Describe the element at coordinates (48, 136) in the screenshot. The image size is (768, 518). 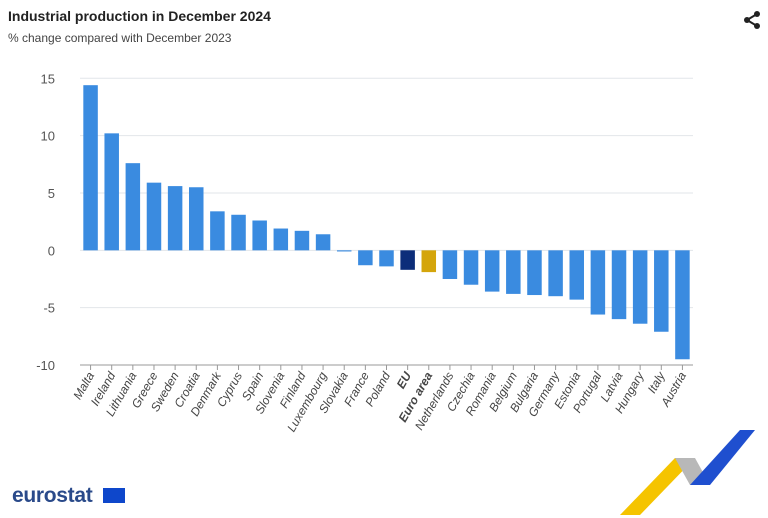
I see `y-tick-label: 10` at that location.